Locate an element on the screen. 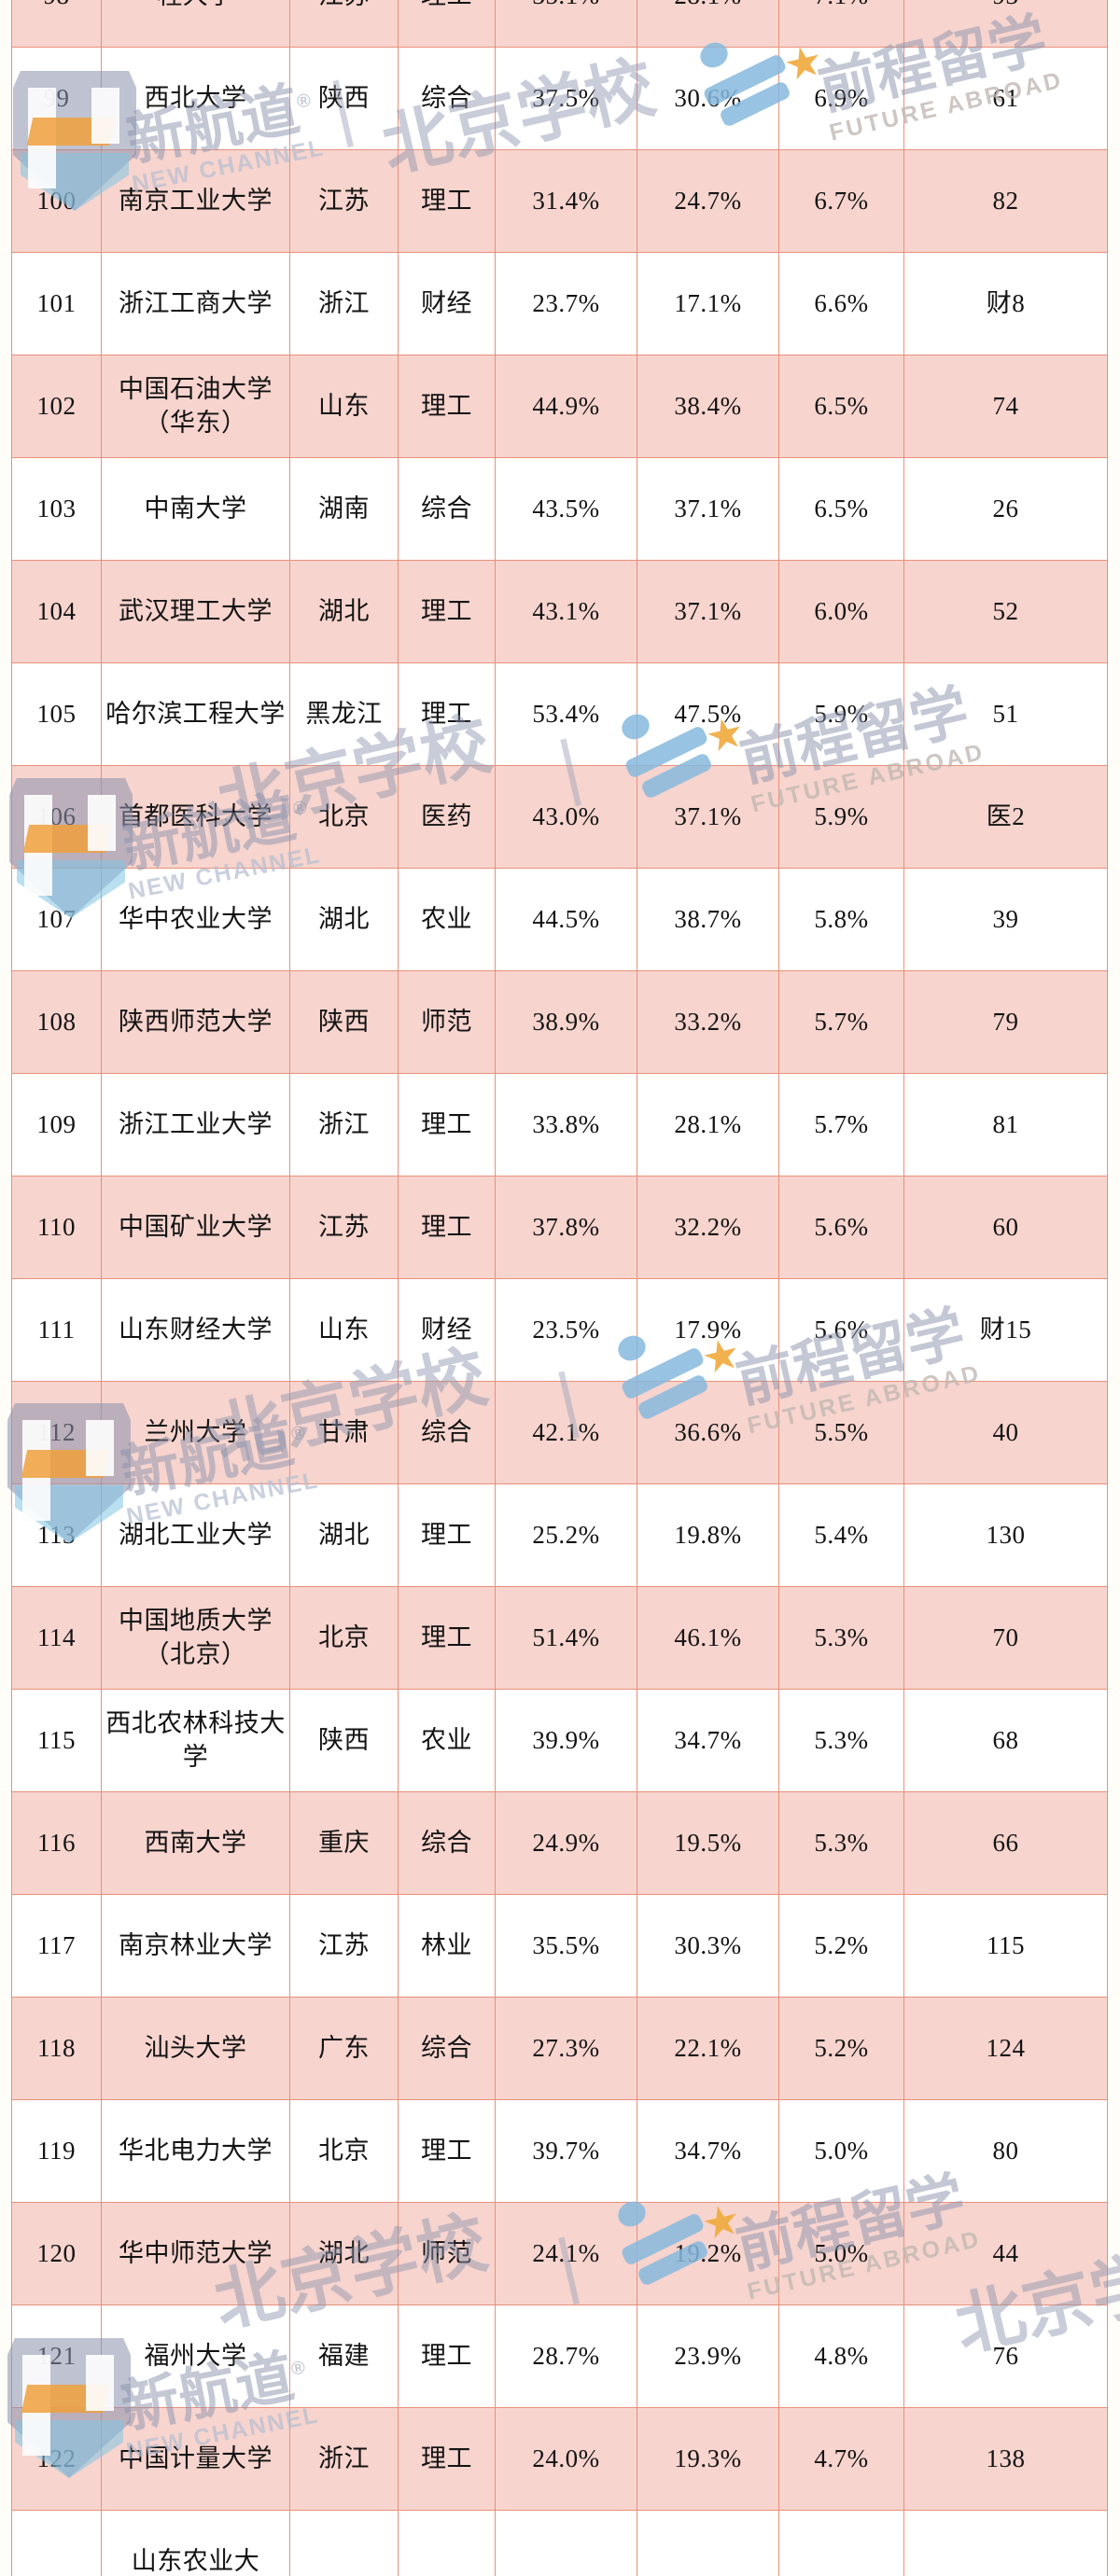 The height and width of the screenshot is (2576, 1120). cell-metric-b: 17.1% is located at coordinates (708, 303).